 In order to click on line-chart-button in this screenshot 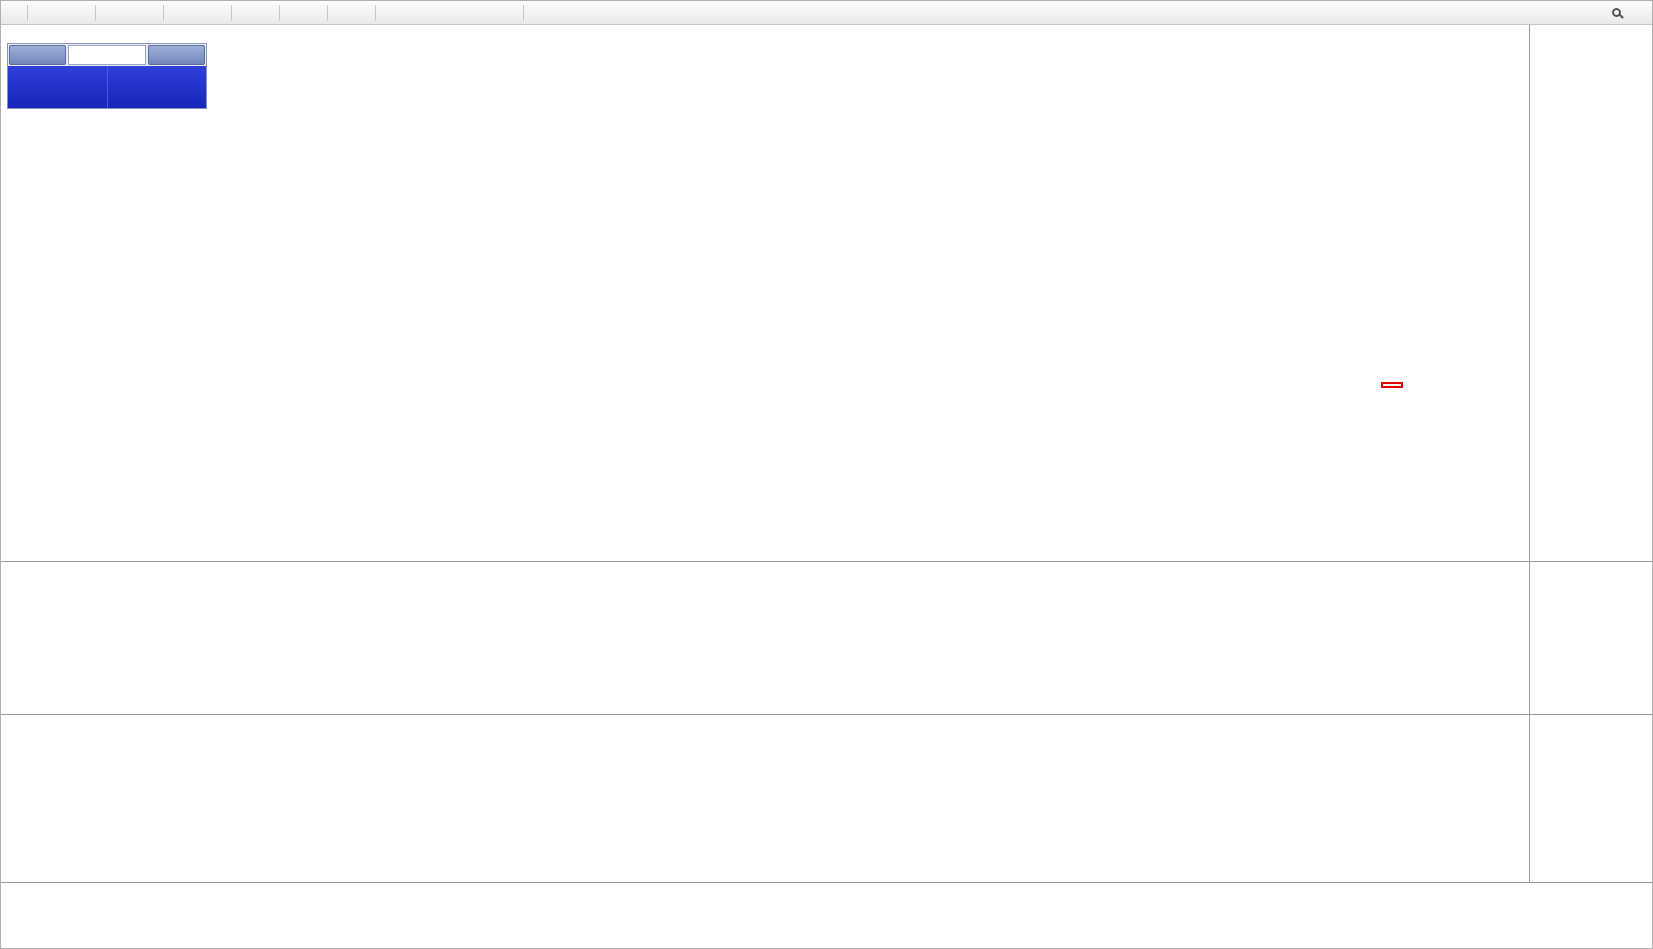, I will do `click(149, 12)`.